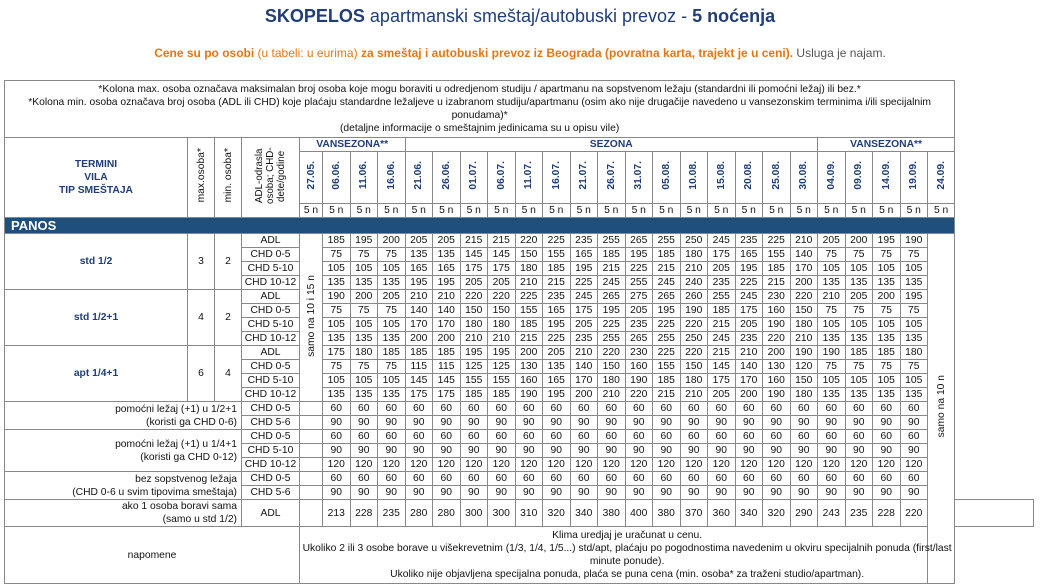 The height and width of the screenshot is (584, 1040). I want to click on side-note-left: samo na 10 i 15 n, so click(311, 317).